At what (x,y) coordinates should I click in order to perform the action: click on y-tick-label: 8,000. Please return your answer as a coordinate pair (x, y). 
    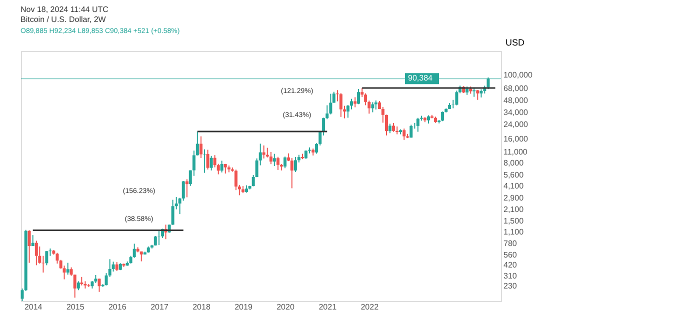
    Looking at the image, I should click on (514, 163).